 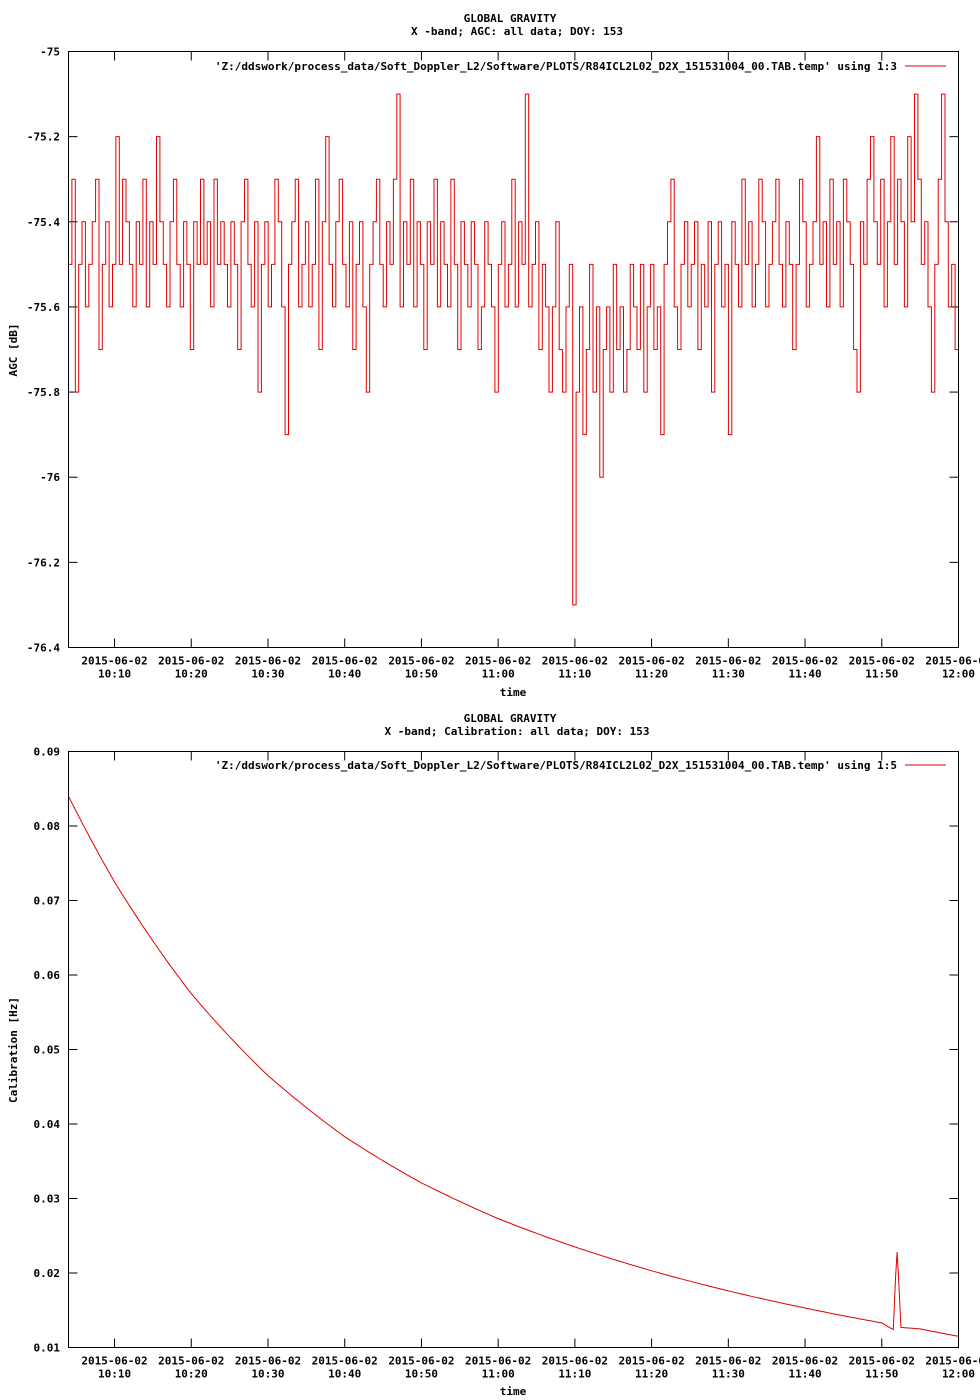 I want to click on calibration-y-tick-label: 0.04, so click(x=47, y=1124).